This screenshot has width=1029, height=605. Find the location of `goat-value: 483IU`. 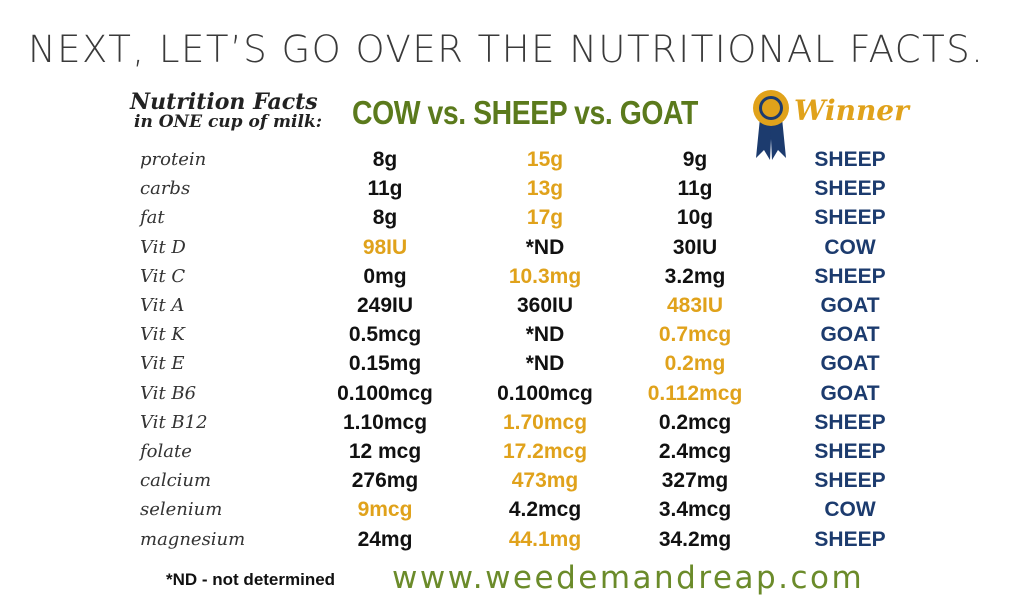

goat-value: 483IU is located at coordinates (695, 305).